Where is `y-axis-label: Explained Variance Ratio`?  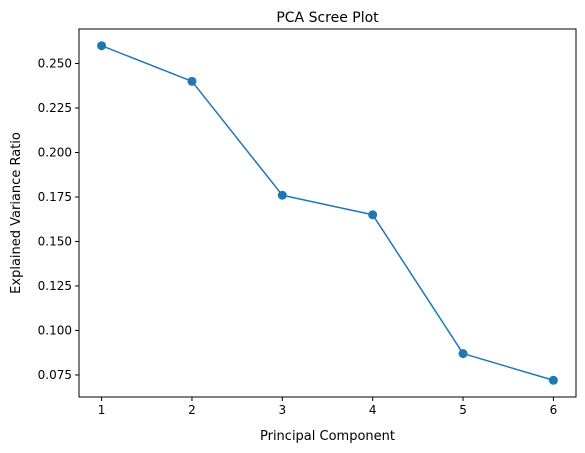
y-axis-label: Explained Variance Ratio is located at coordinates (16, 213).